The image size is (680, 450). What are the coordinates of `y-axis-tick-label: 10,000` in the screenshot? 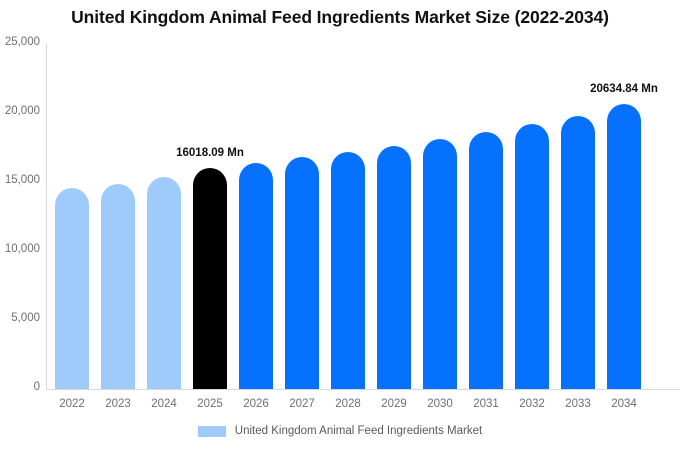 It's located at (22, 249).